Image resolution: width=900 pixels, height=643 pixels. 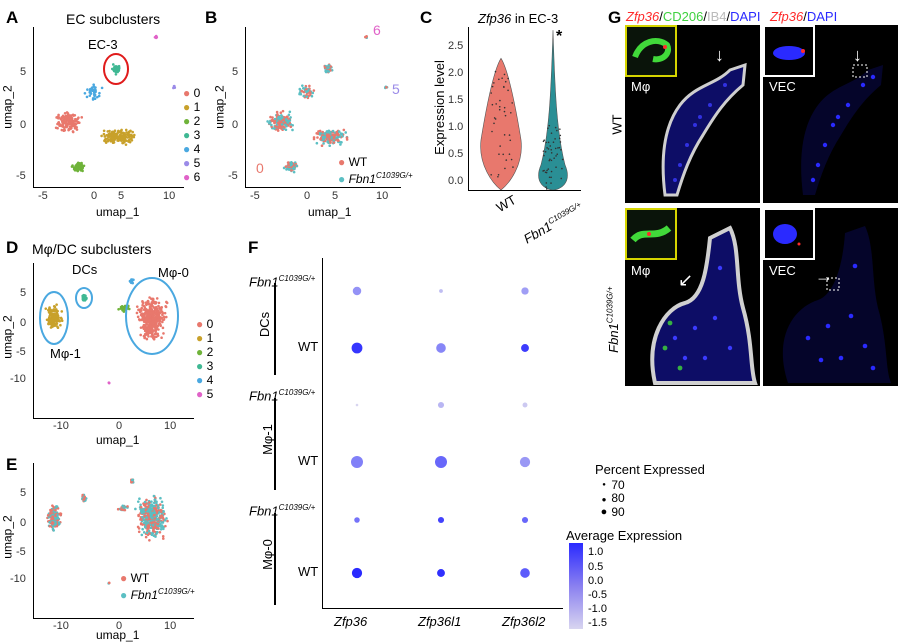 I want to click on dotplot-group-bar, so click(x=275, y=329).